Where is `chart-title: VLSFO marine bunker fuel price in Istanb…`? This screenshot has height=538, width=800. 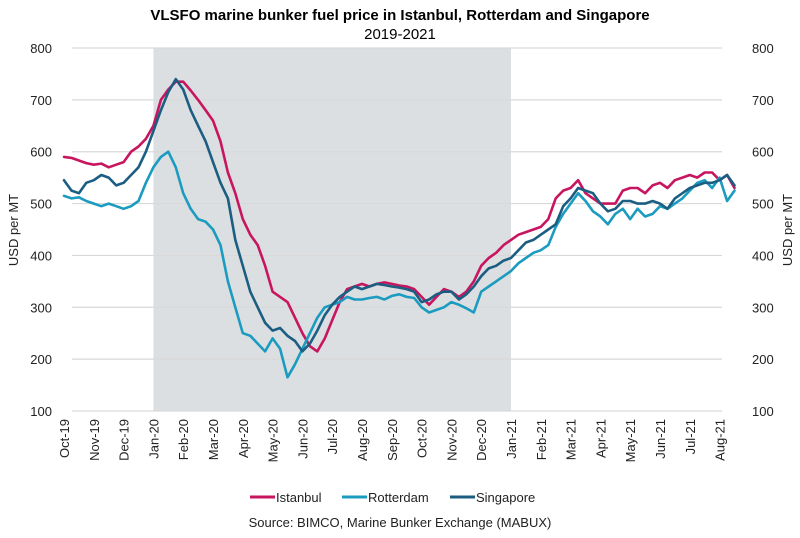
chart-title: VLSFO marine bunker fuel price in Istanb… is located at coordinates (399, 15).